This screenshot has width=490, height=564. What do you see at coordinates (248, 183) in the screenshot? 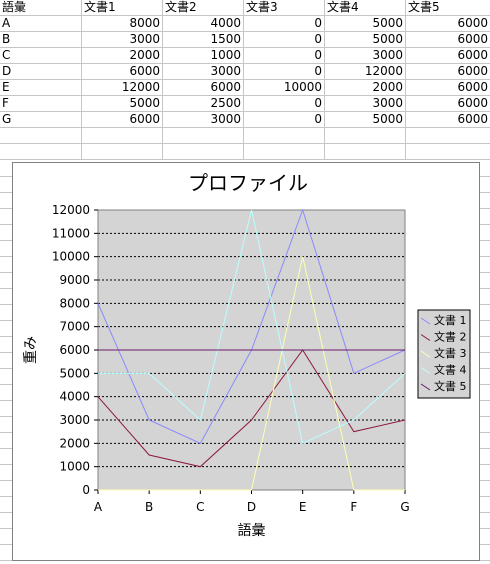
I see `chart-title: プロファイル` at bounding box center [248, 183].